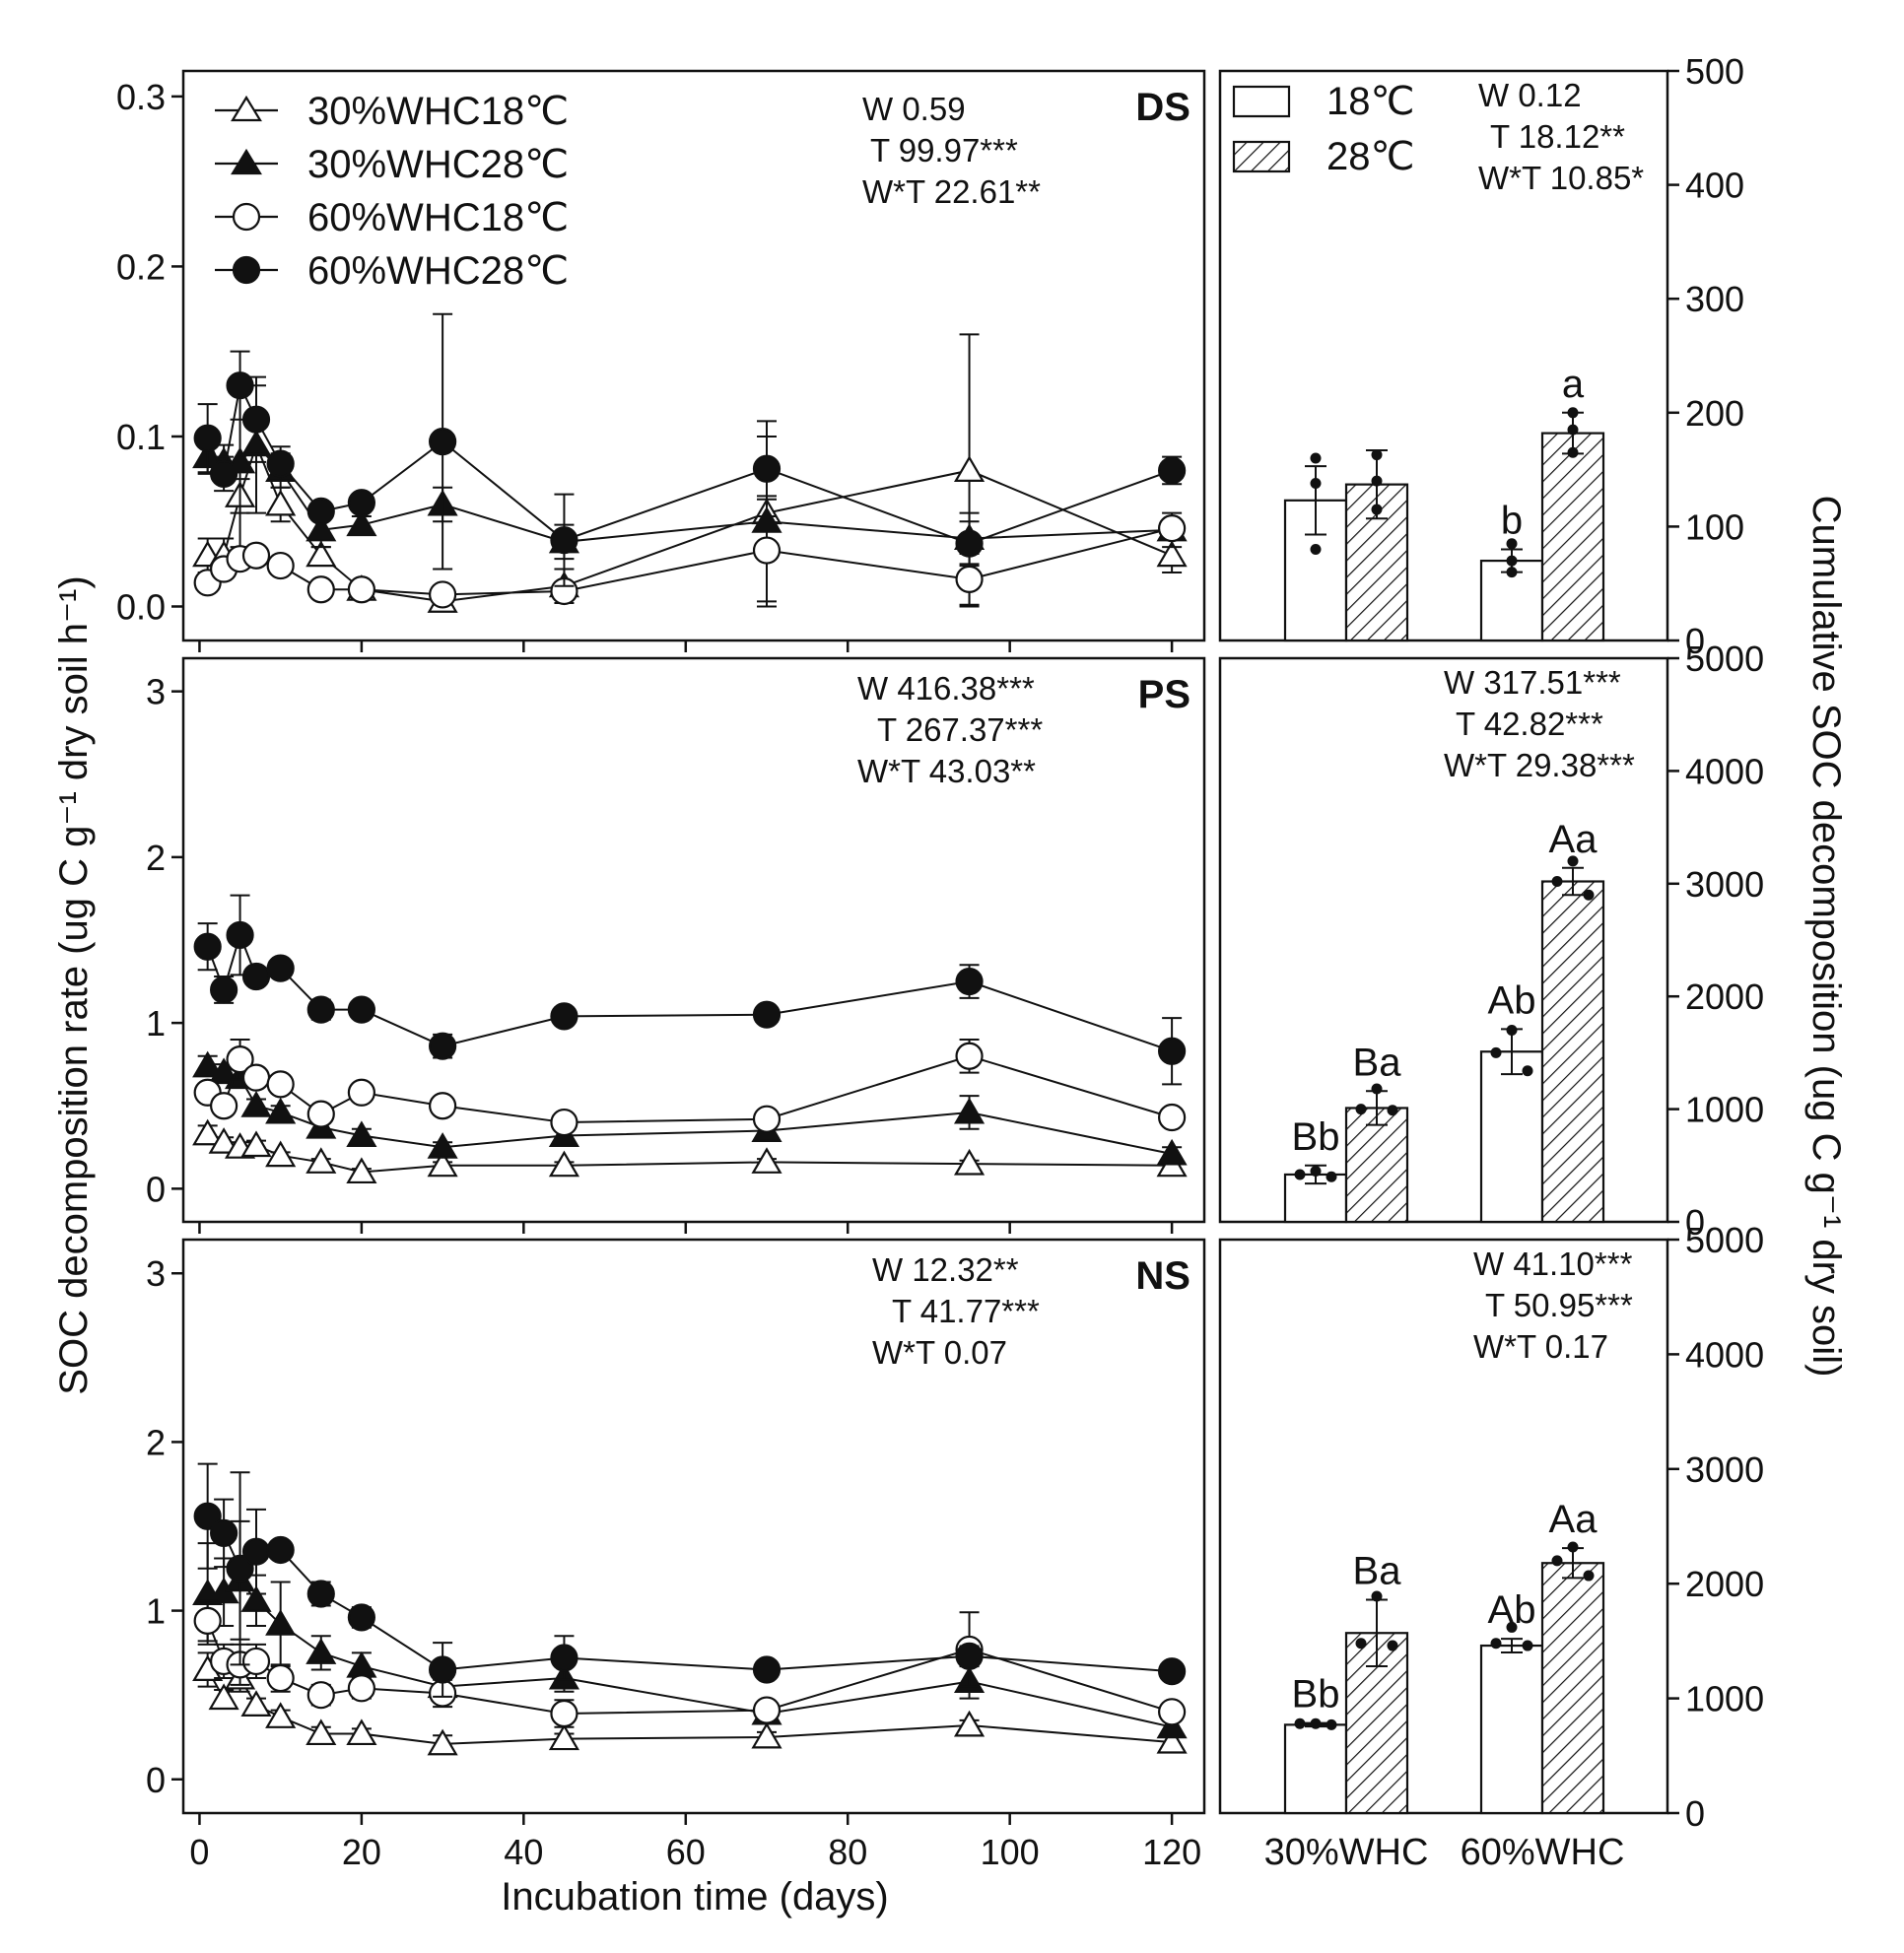 This screenshot has height=1953, width=1904. What do you see at coordinates (939, 1352) in the screenshot?
I see `anova-stat: W*T 0.07` at bounding box center [939, 1352].